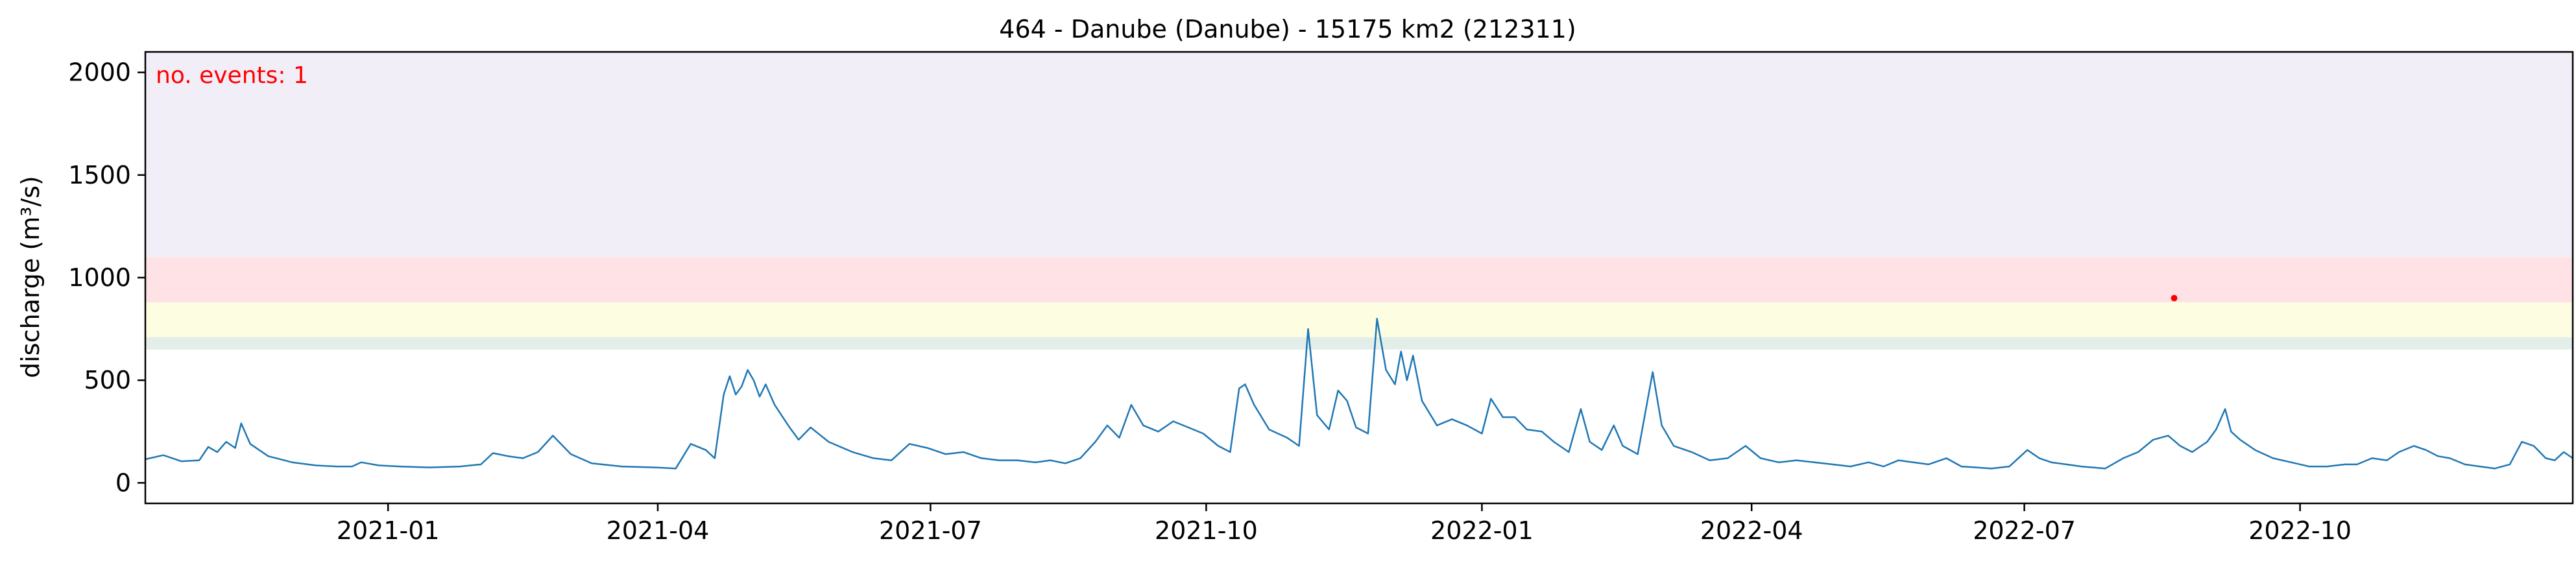 Image resolution: width=2576 pixels, height=565 pixels. I want to click on x-tick-label: 2021-01, so click(388, 530).